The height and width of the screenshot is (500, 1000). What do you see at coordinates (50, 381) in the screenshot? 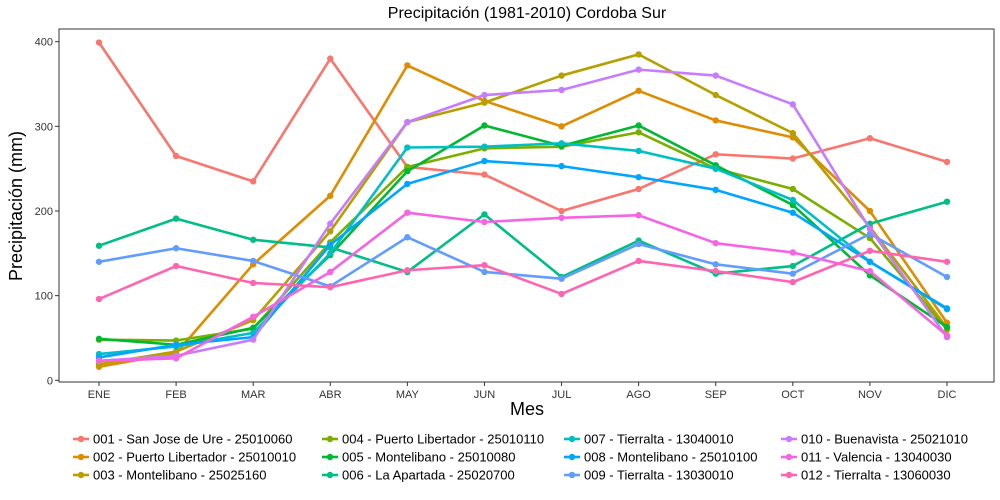
I see `y-tick-label: 0` at bounding box center [50, 381].